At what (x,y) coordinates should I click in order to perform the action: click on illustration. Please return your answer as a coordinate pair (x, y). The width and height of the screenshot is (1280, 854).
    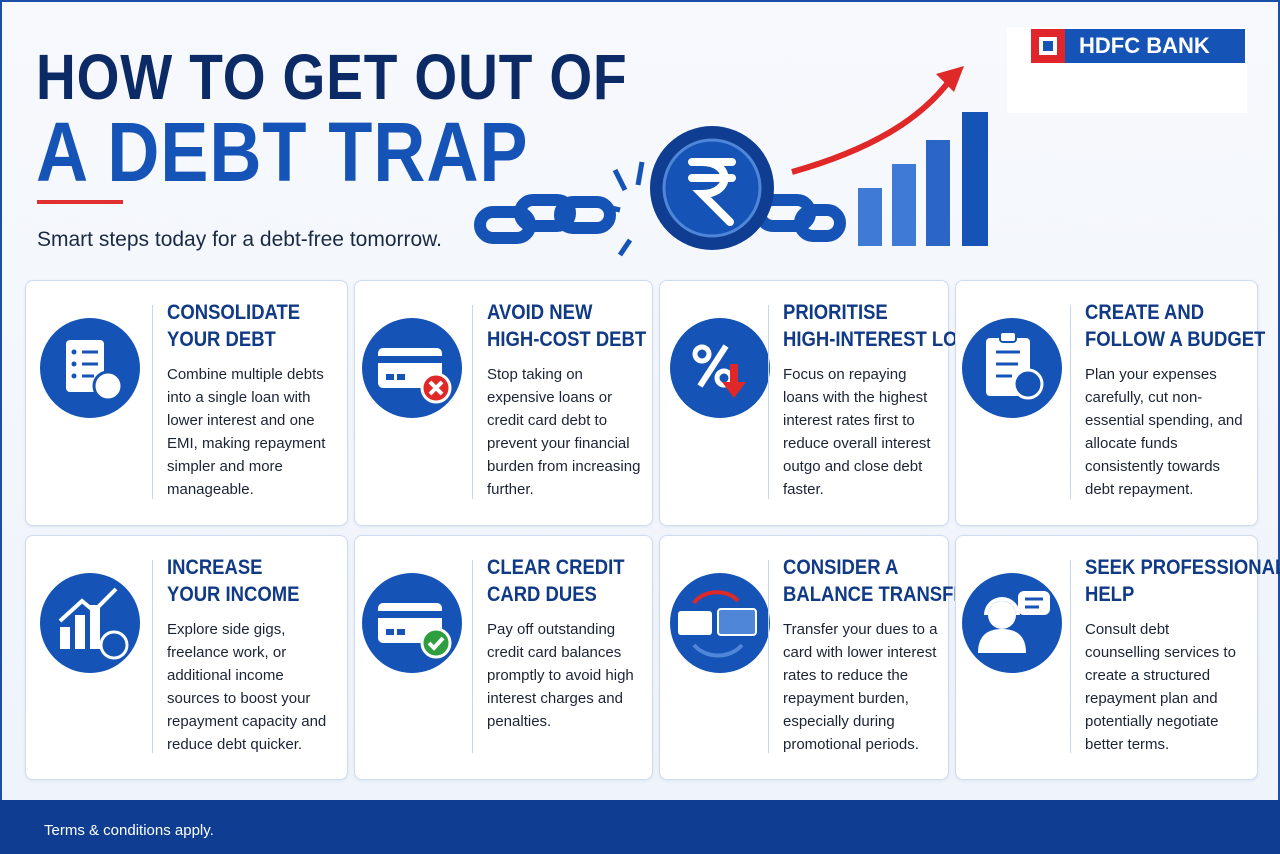
    Looking at the image, I should click on (731, 161).